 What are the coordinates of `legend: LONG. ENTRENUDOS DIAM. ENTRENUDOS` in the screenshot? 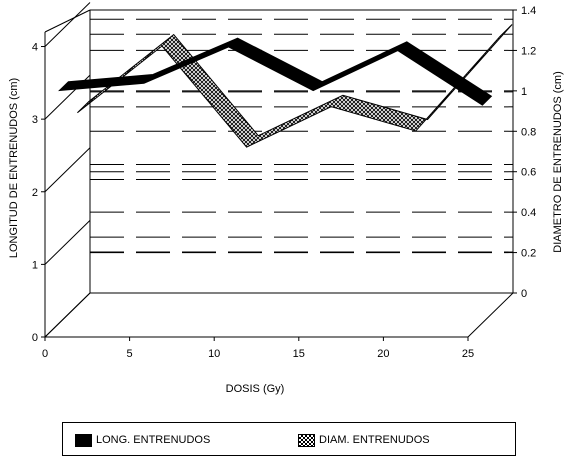 It's located at (289, 439).